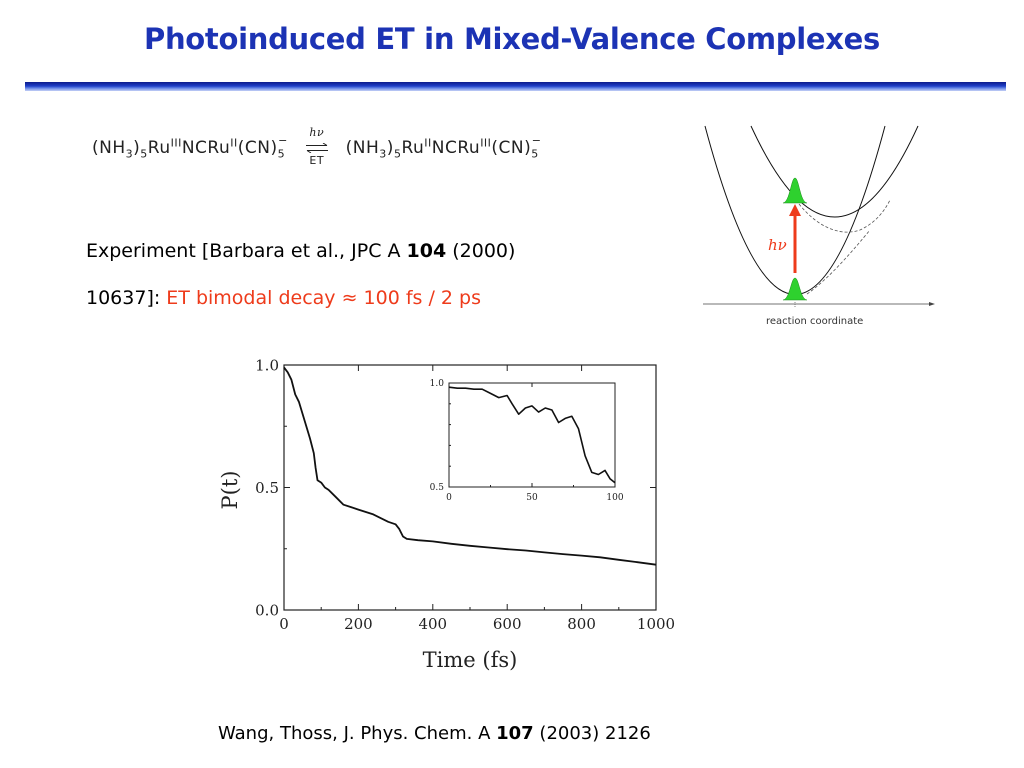 The height and width of the screenshot is (768, 1024). Describe the element at coordinates (838, 262) in the screenshot. I see `lower-dashed-curve` at that location.